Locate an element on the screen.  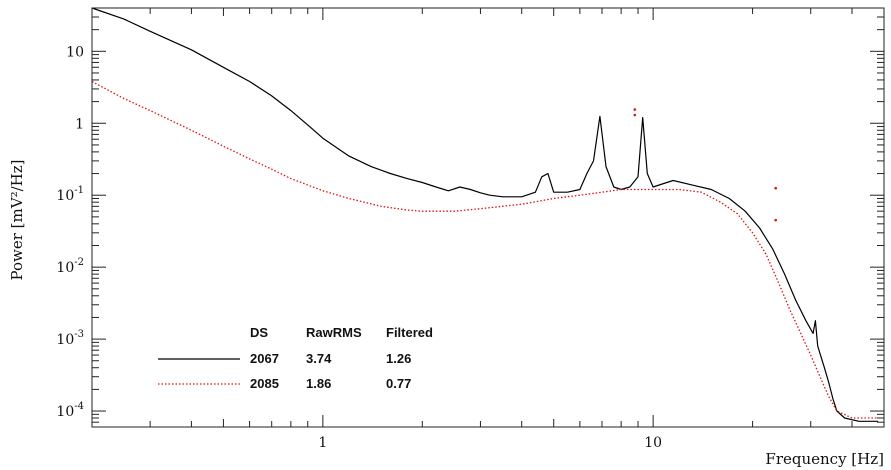
x-tick-label: 1 is located at coordinates (322, 443).